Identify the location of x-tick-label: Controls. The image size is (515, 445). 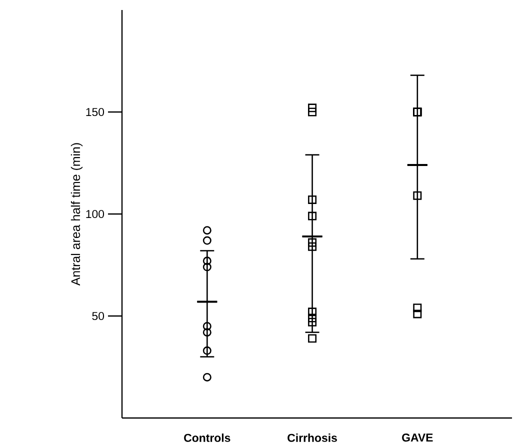
(207, 437).